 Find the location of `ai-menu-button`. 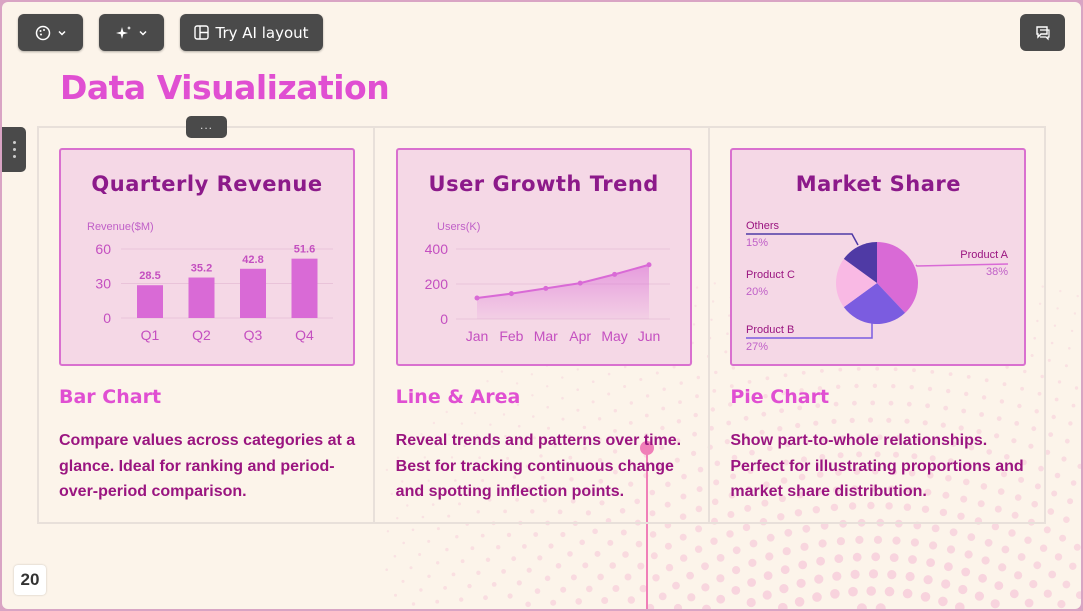

ai-menu-button is located at coordinates (131, 32).